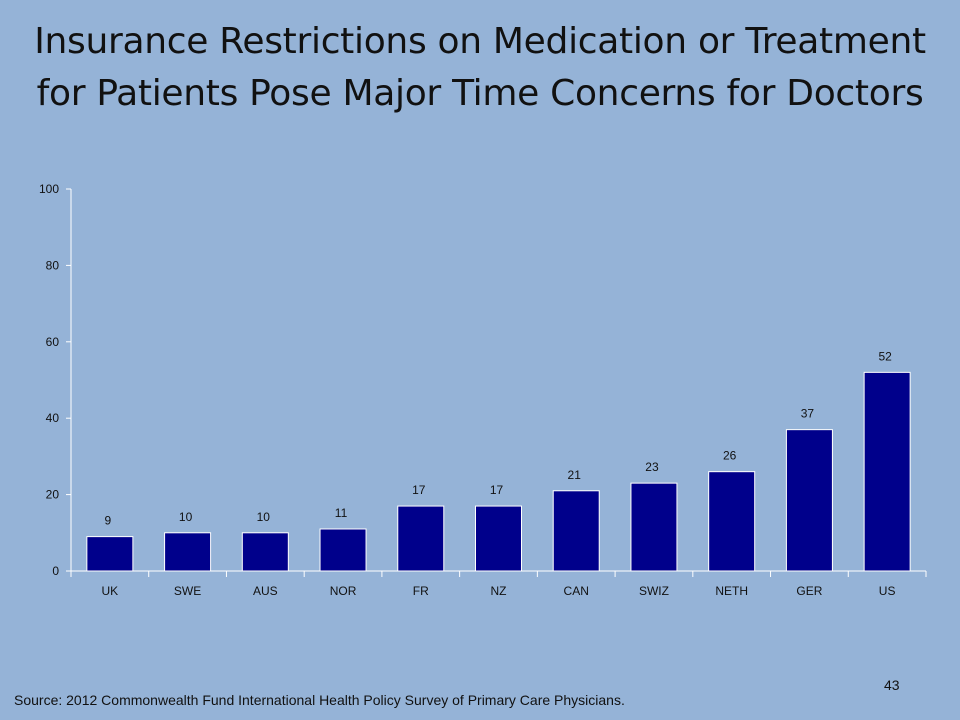  I want to click on y-tick-label: 80, so click(53, 265).